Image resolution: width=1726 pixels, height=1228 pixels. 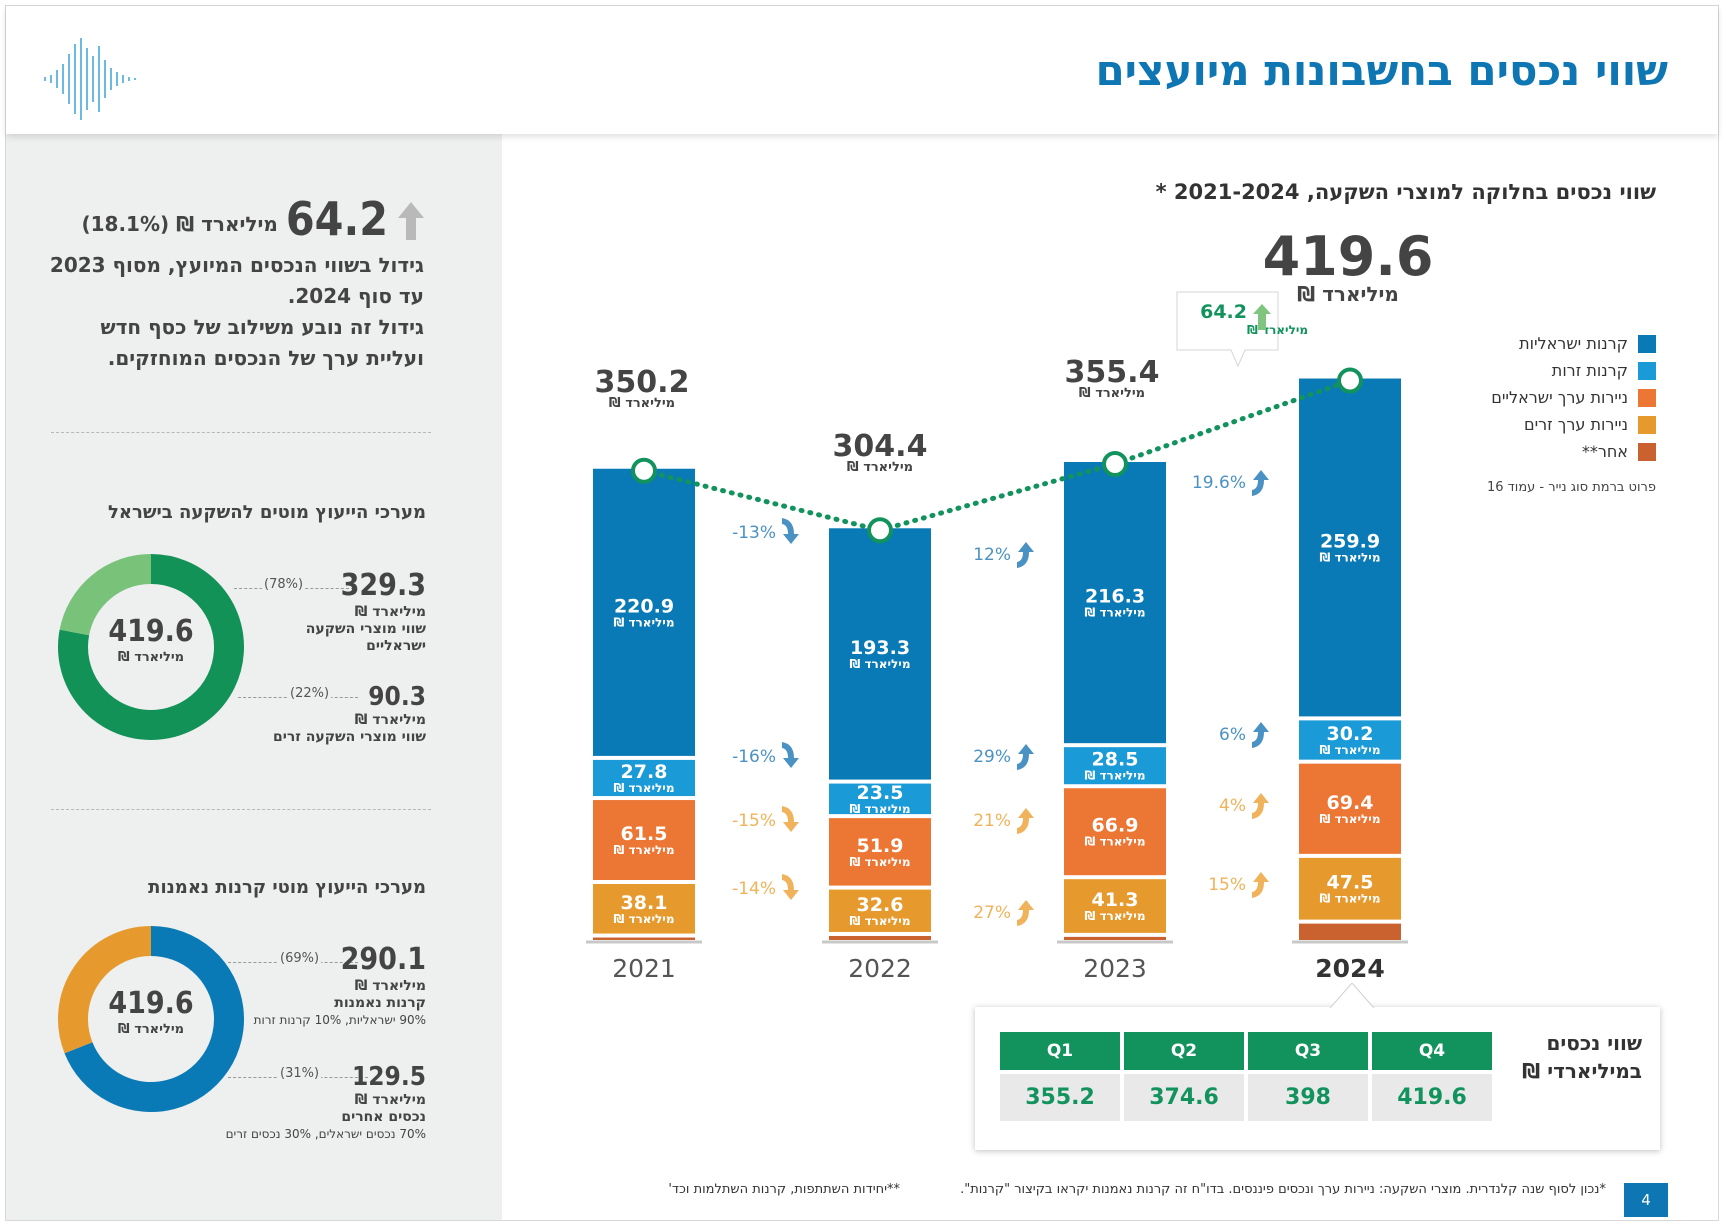 I want to click on bar-value-label: 30.2, so click(x=1350, y=734).